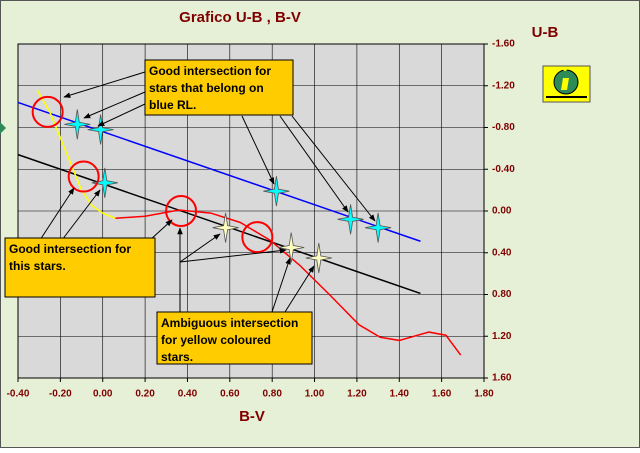 The height and width of the screenshot is (453, 640). Describe the element at coordinates (502, 294) in the screenshot. I see `y-tick-label: 0.80` at that location.